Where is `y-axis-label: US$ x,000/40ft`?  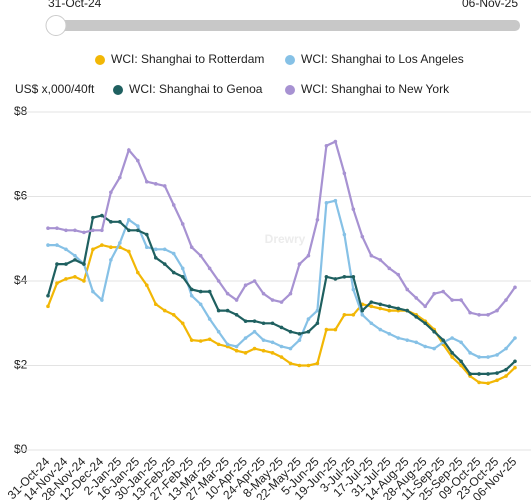 y-axis-label: US$ x,000/40ft is located at coordinates (55, 89).